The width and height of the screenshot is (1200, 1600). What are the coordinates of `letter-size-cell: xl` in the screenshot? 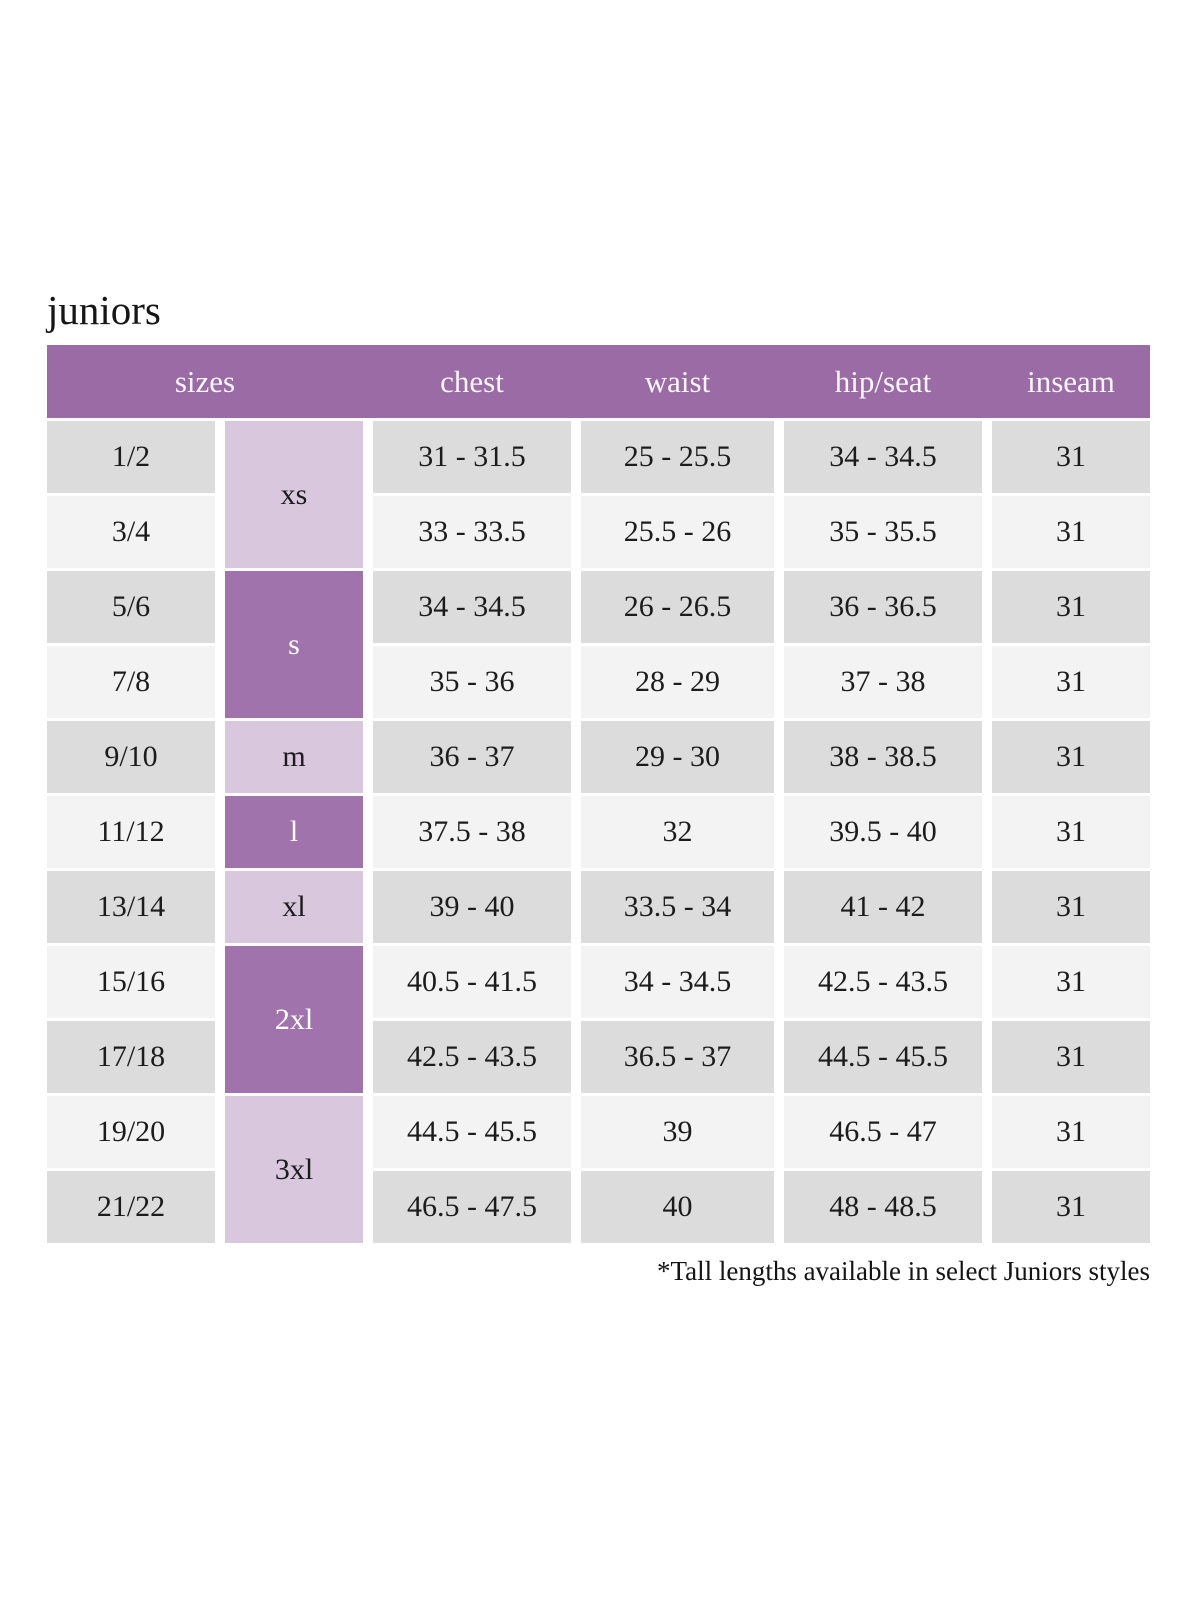 It's located at (294, 907).